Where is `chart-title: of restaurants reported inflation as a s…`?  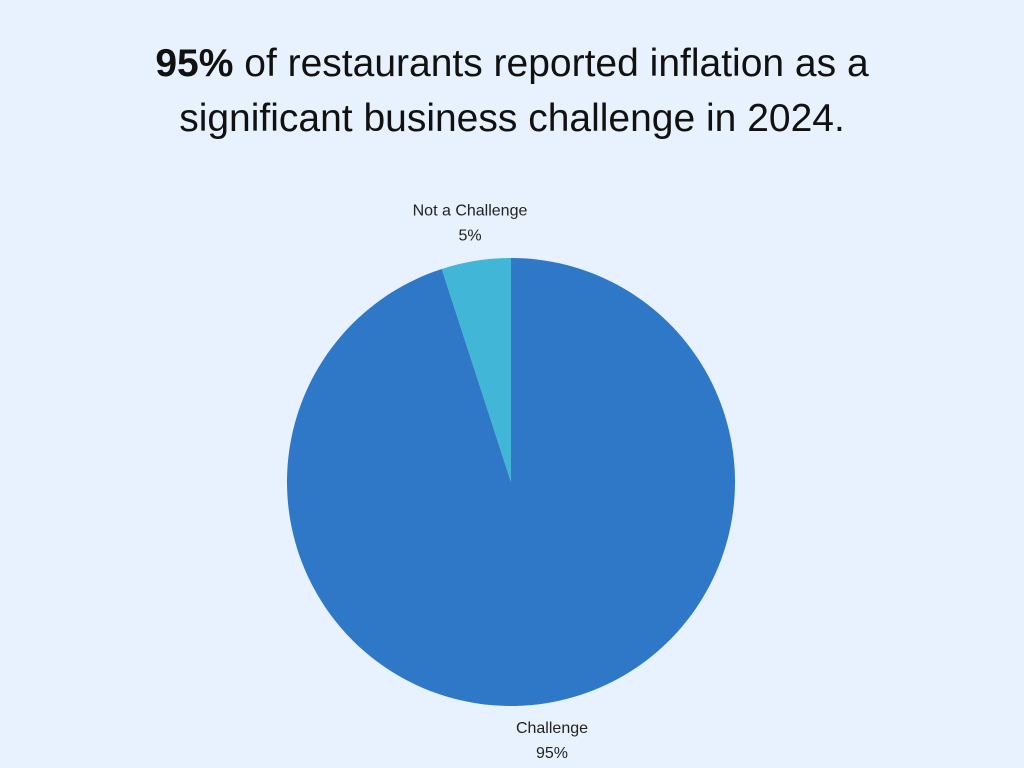
chart-title: of restaurants reported inflation as a s… is located at coordinates (524, 91).